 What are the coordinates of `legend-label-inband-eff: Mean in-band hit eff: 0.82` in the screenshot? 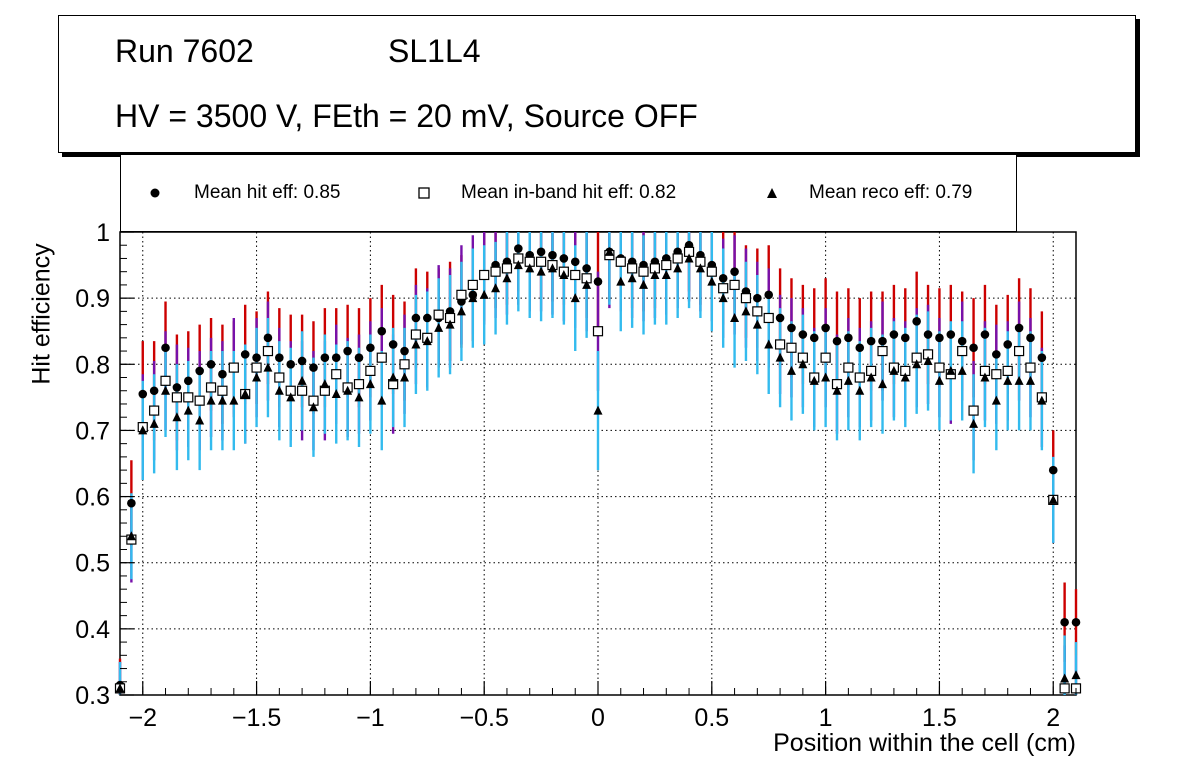 It's located at (569, 192).